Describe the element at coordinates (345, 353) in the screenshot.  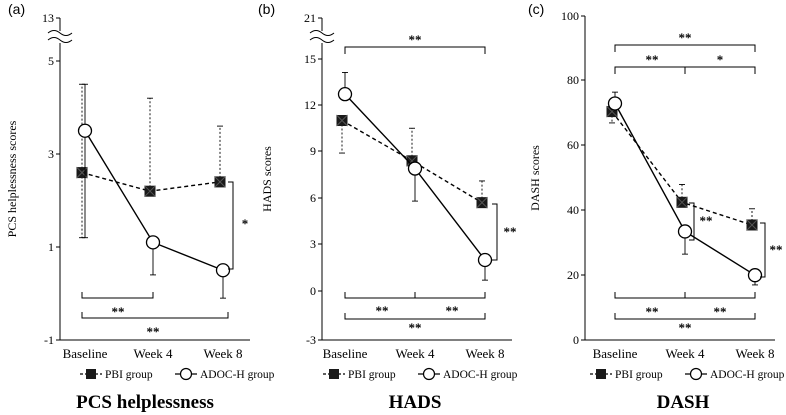
I see `panel-2-x-tick-label: Baseline` at that location.